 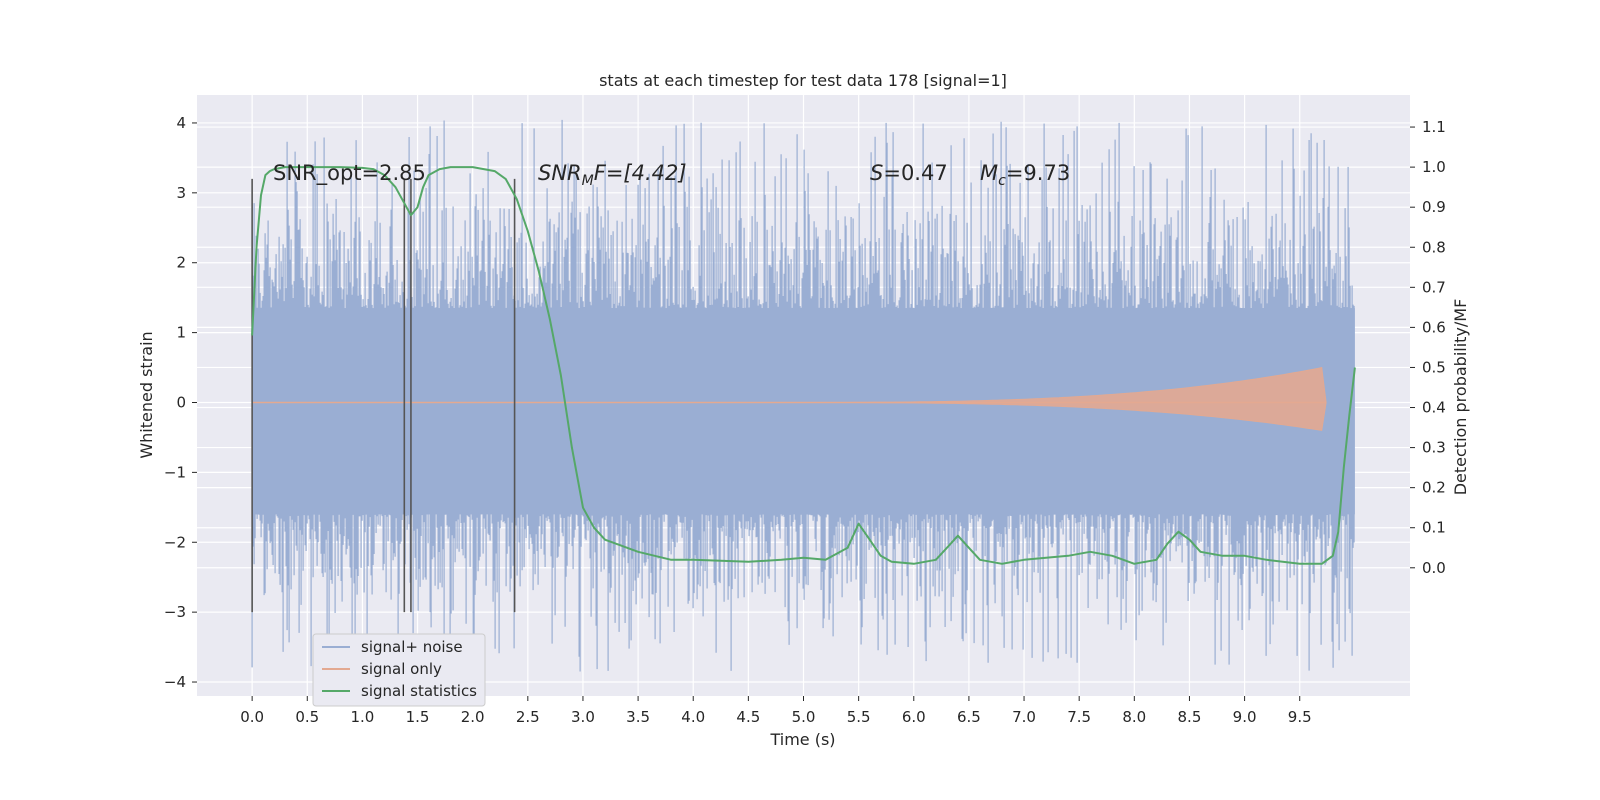 What do you see at coordinates (181, 333) in the screenshot?
I see `y-left-tick-label: 1` at bounding box center [181, 333].